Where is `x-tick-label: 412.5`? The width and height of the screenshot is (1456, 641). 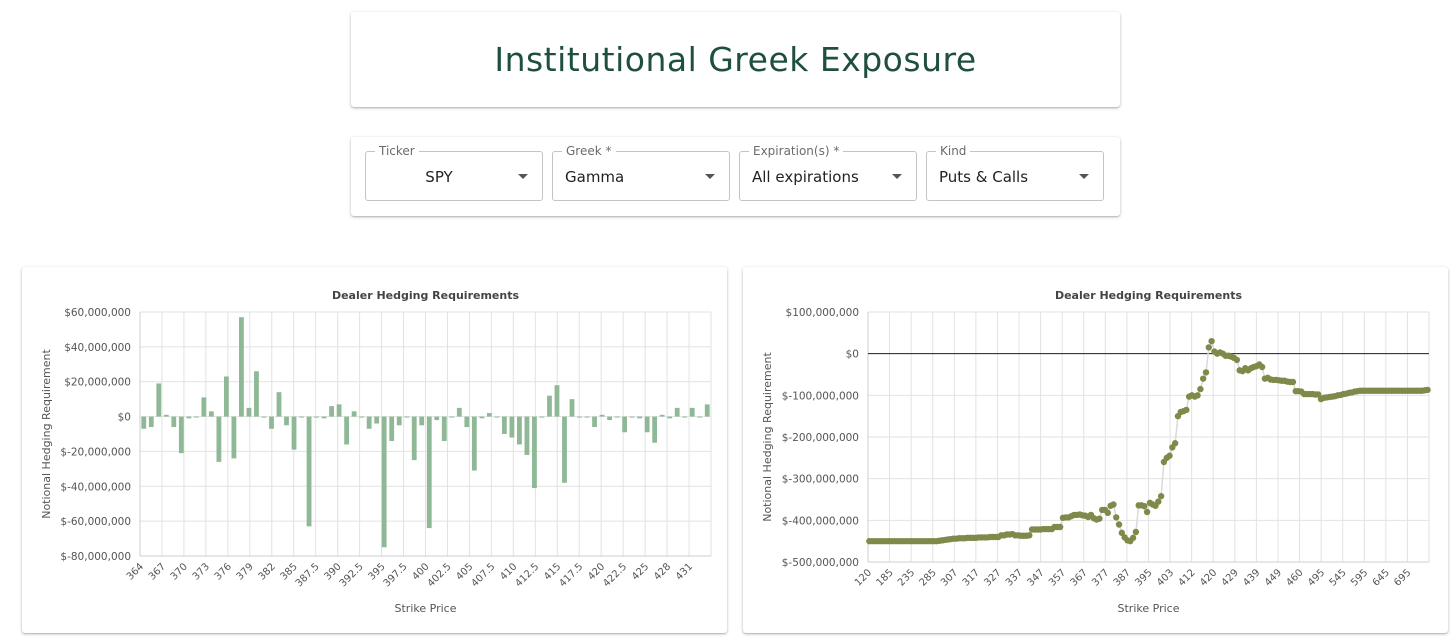
x-tick-label: 412.5 is located at coordinates (527, 575).